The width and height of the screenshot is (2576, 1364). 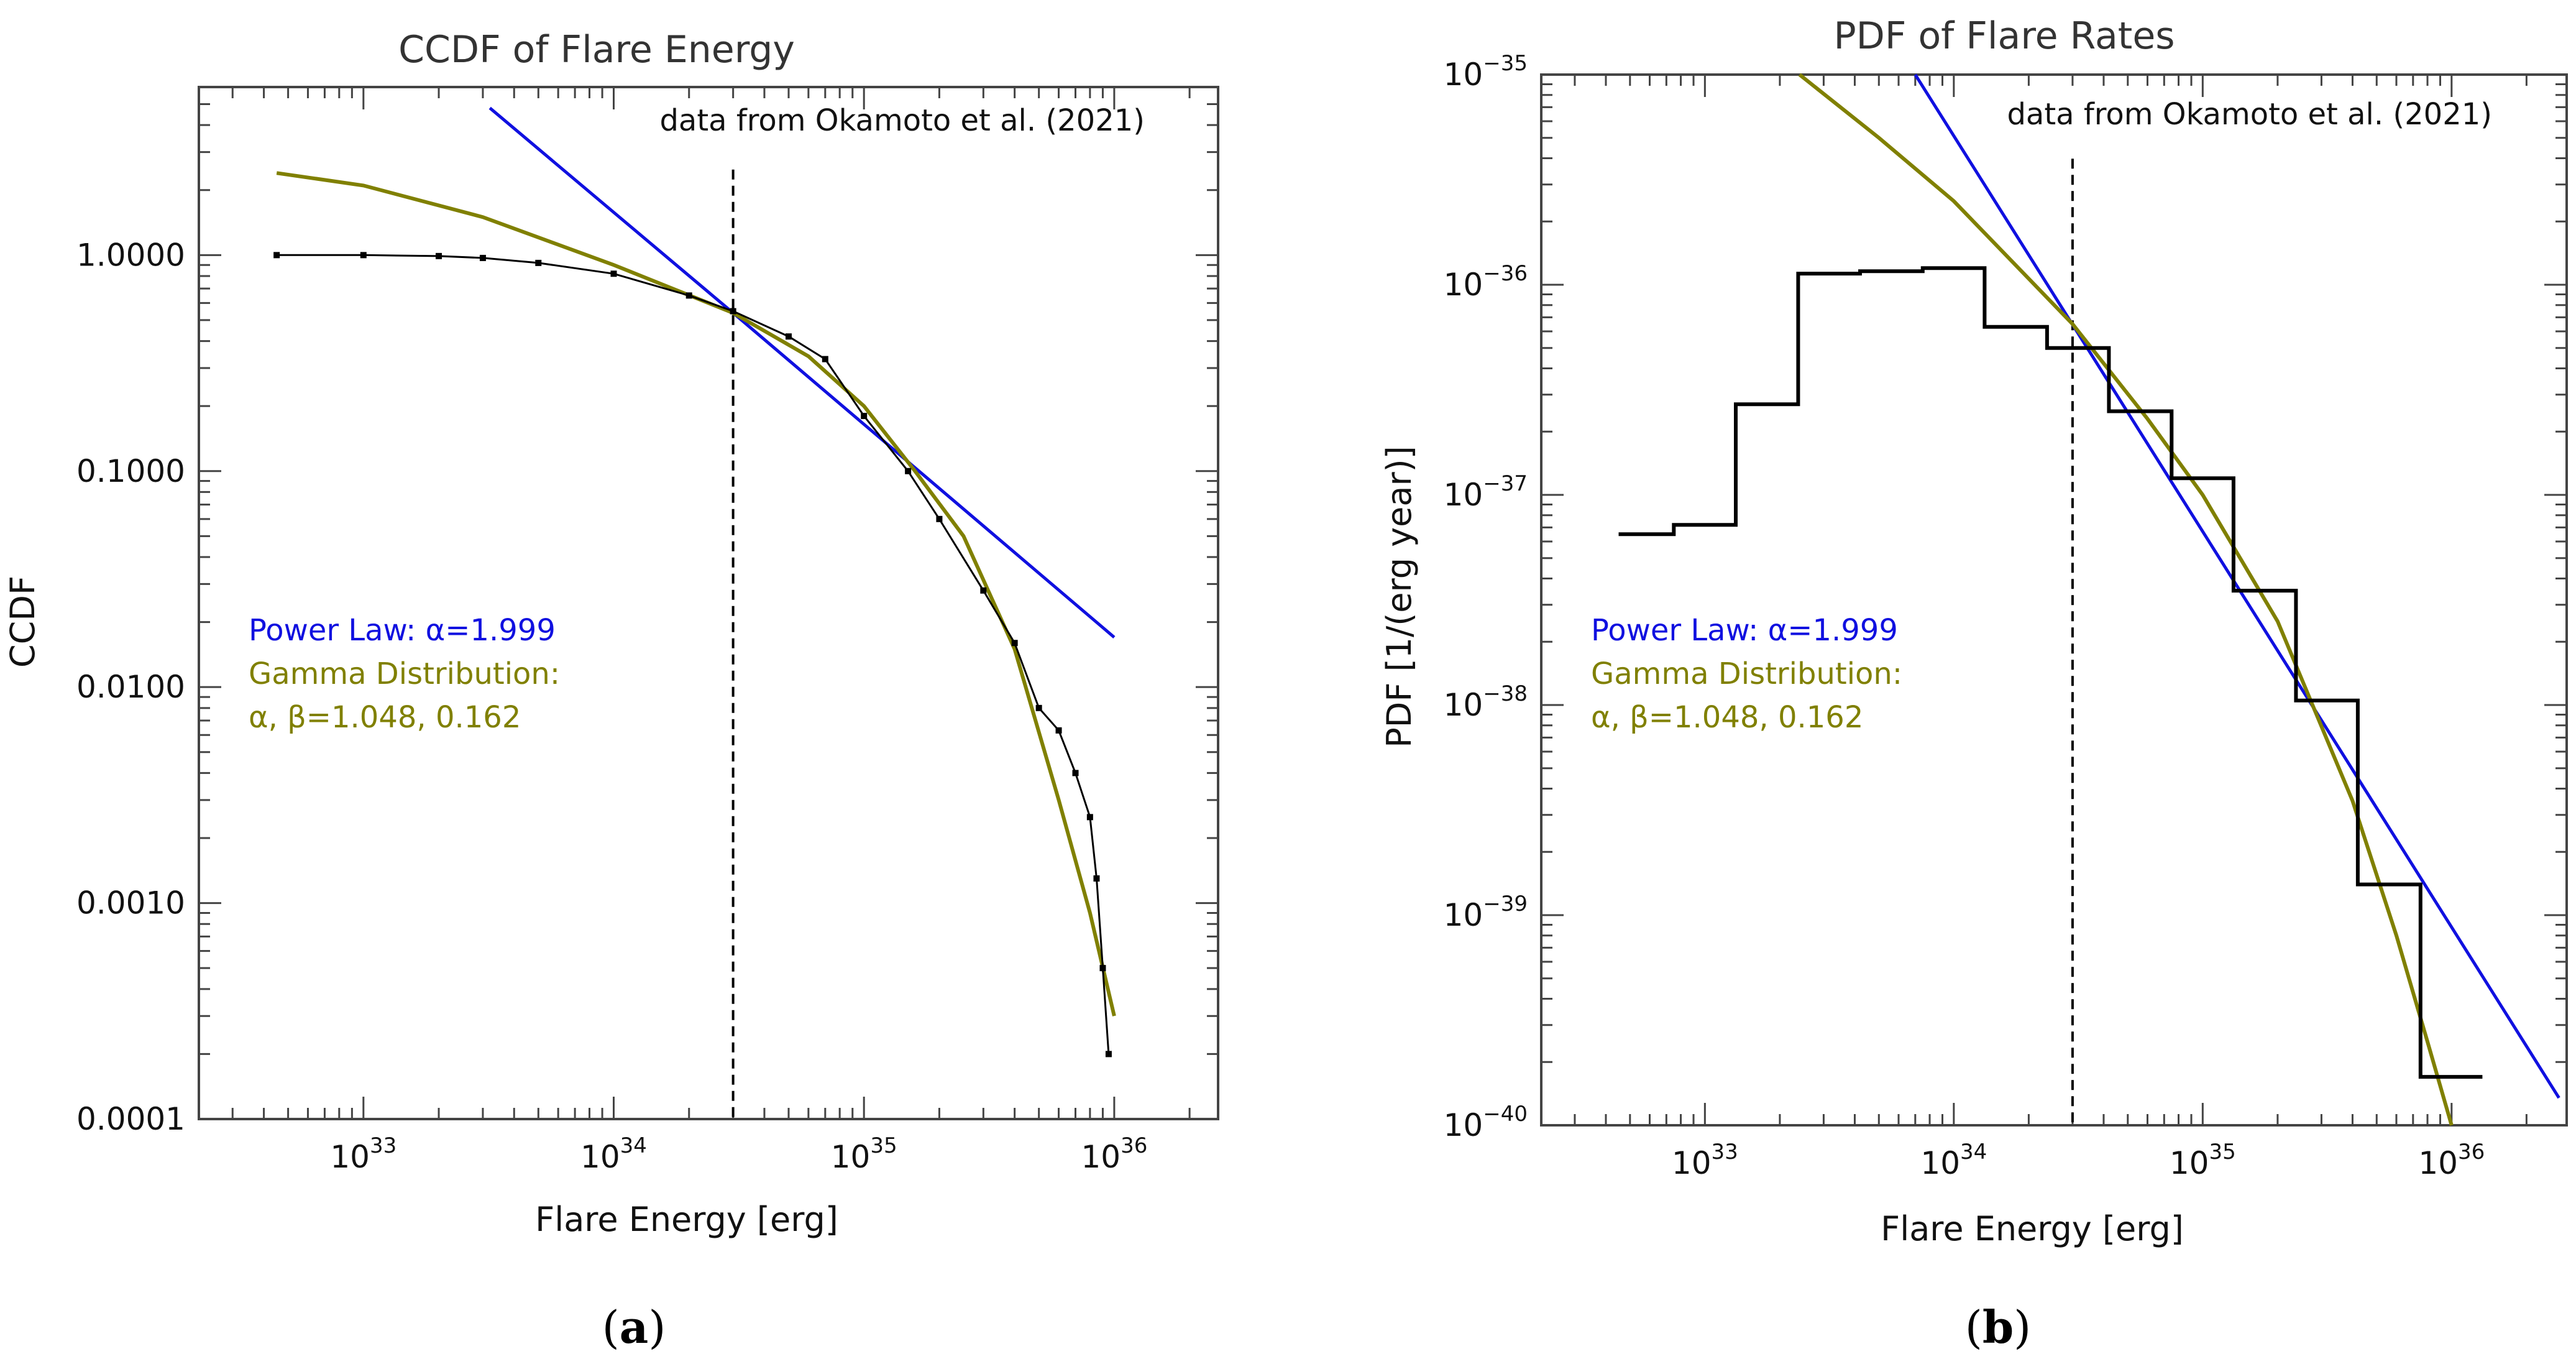 What do you see at coordinates (1973, 1327) in the screenshot?
I see `panel-b-label-open-paren: (` at bounding box center [1973, 1327].